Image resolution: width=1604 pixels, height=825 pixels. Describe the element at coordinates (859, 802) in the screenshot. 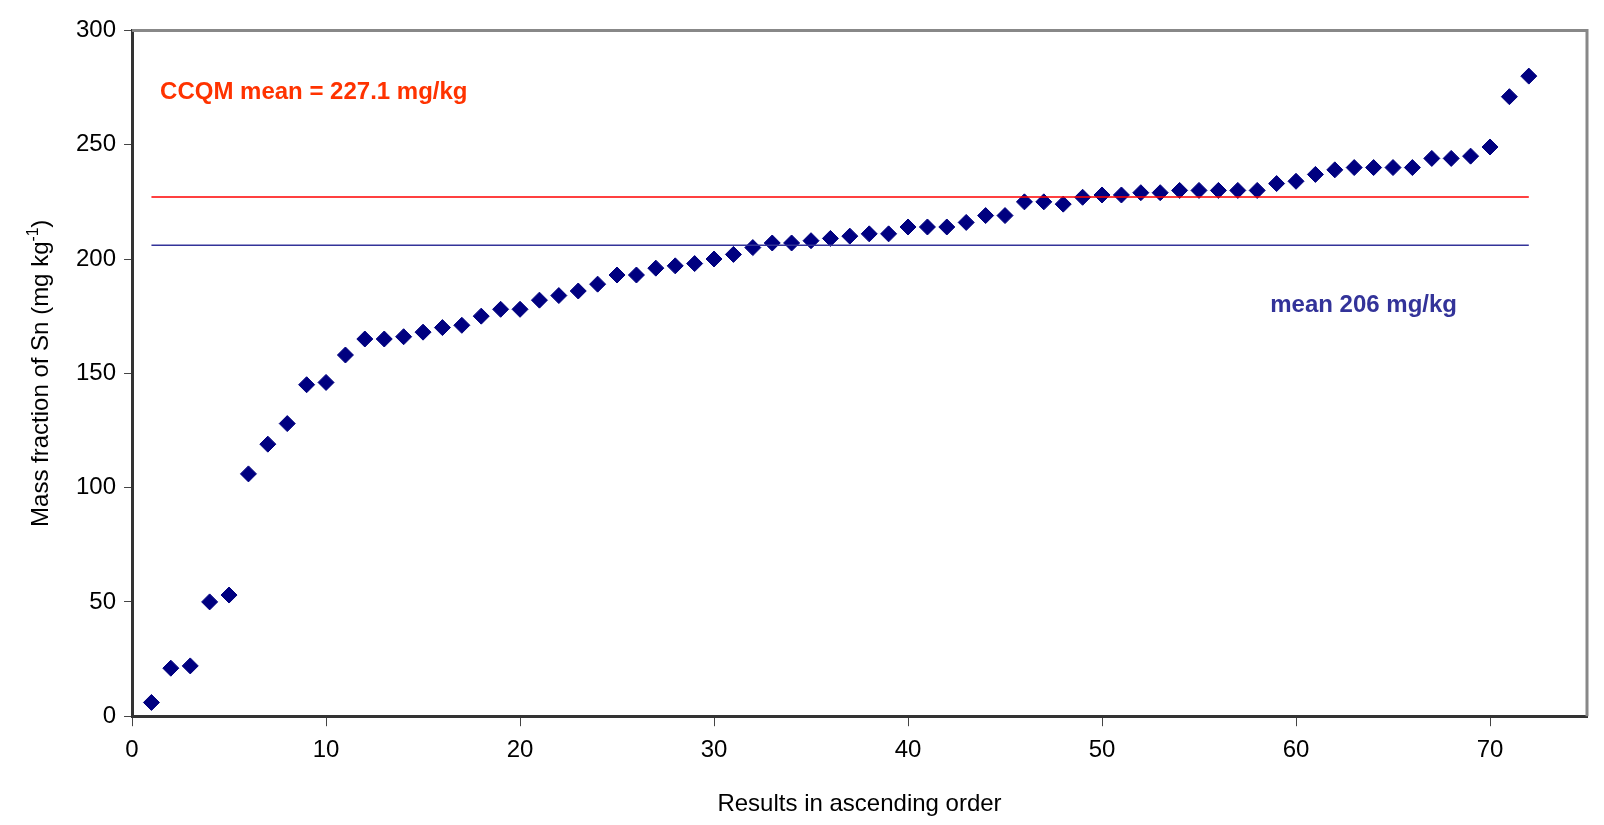

I see `x-axis-title: Results in ascending order` at that location.